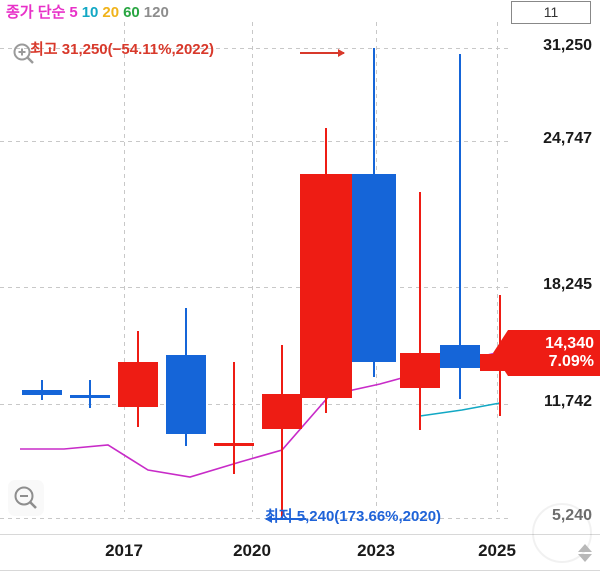  I want to click on zoom-in-button, so click(24, 54).